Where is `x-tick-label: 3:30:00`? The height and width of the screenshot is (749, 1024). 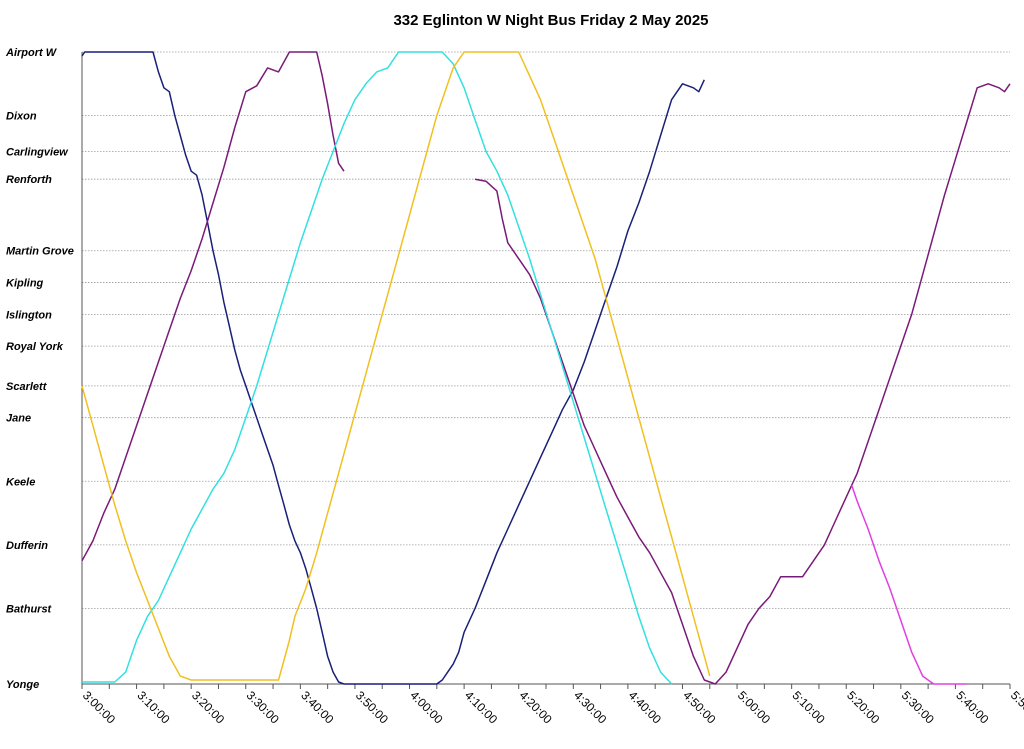 x-tick-label: 3:30:00 is located at coordinates (263, 707).